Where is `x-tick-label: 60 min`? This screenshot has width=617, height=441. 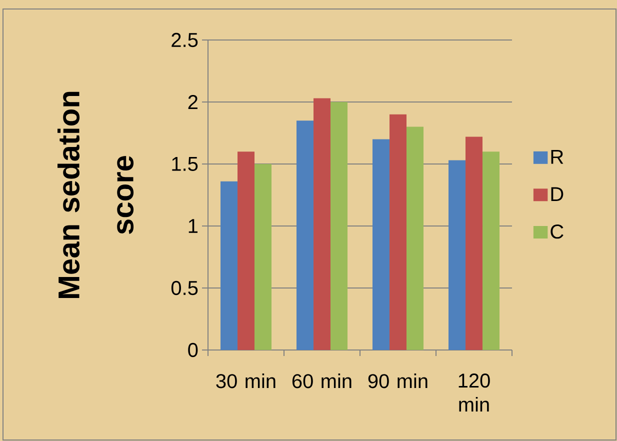
x-tick-label: 60 min is located at coordinates (322, 381).